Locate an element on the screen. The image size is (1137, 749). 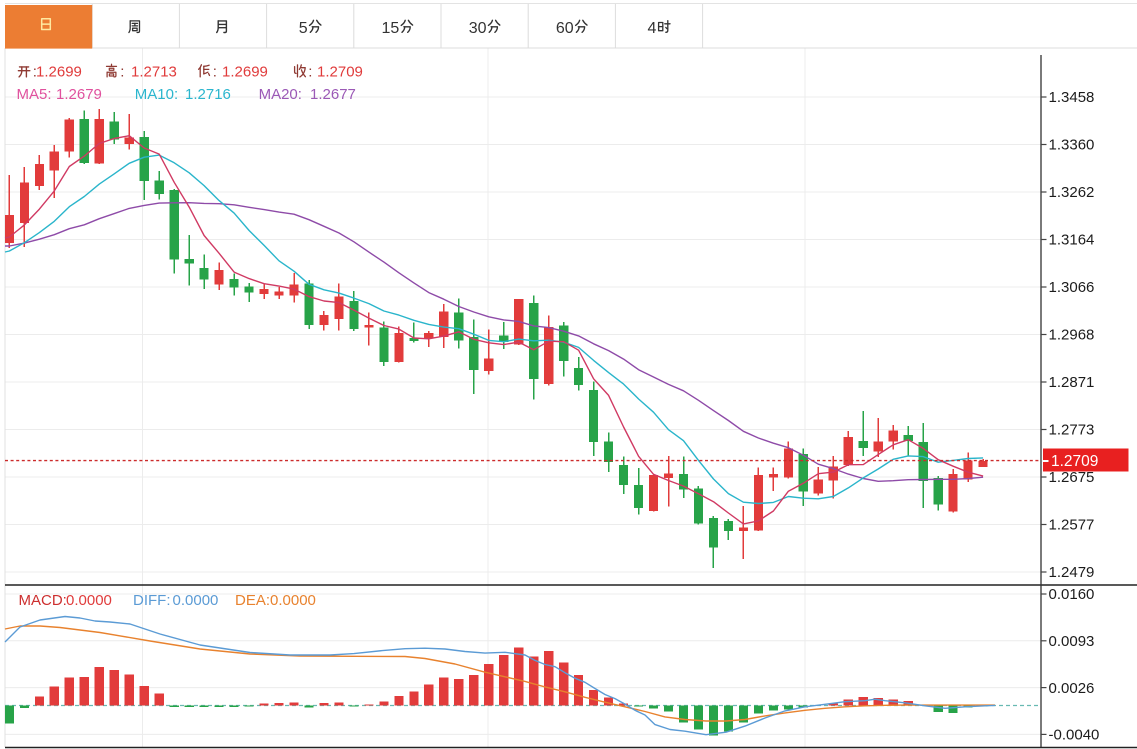
svg-text: 15 is located at coordinates (391, 28).